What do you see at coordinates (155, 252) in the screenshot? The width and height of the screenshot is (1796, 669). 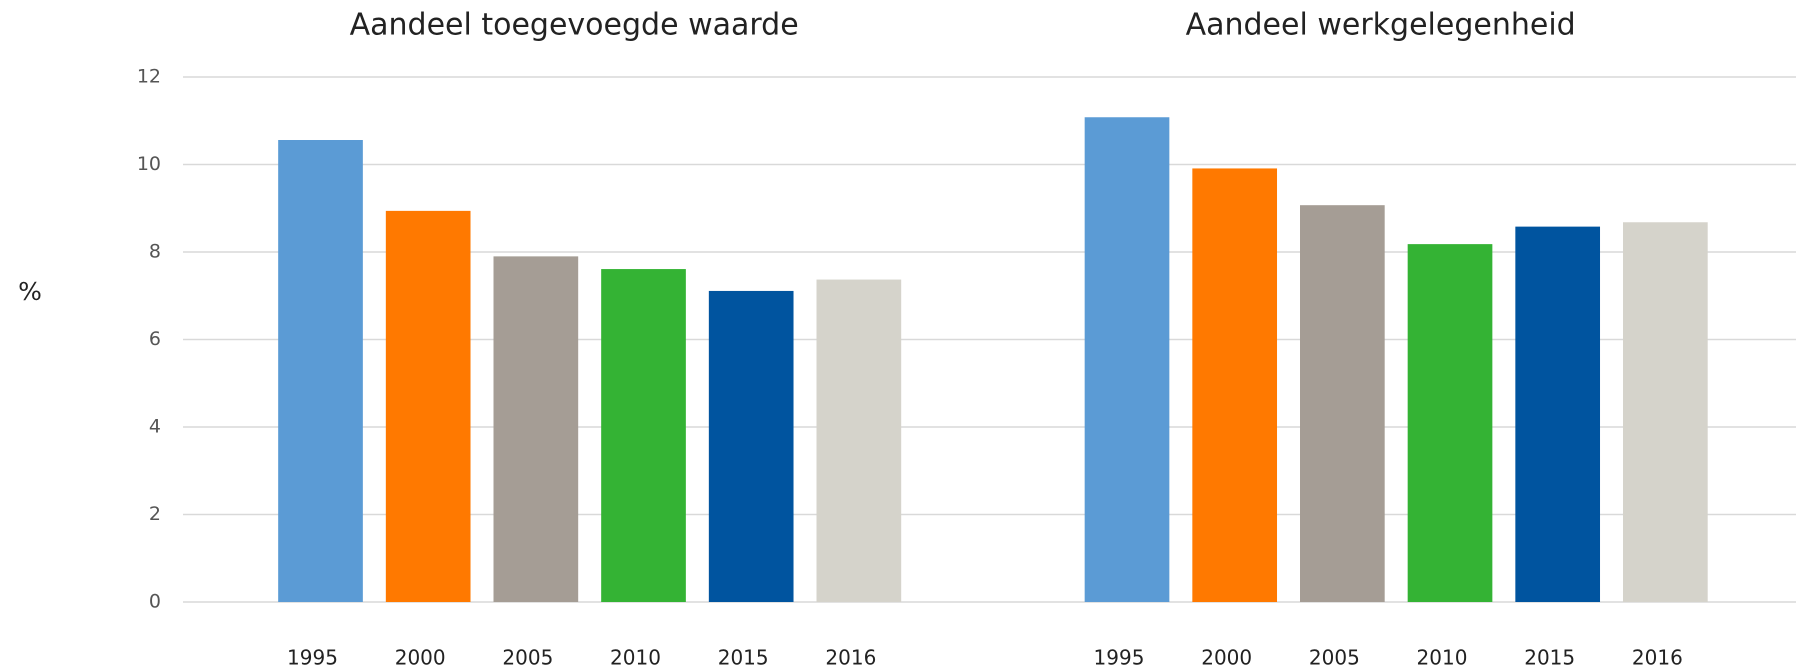 I see `y-tick-label: 8` at bounding box center [155, 252].